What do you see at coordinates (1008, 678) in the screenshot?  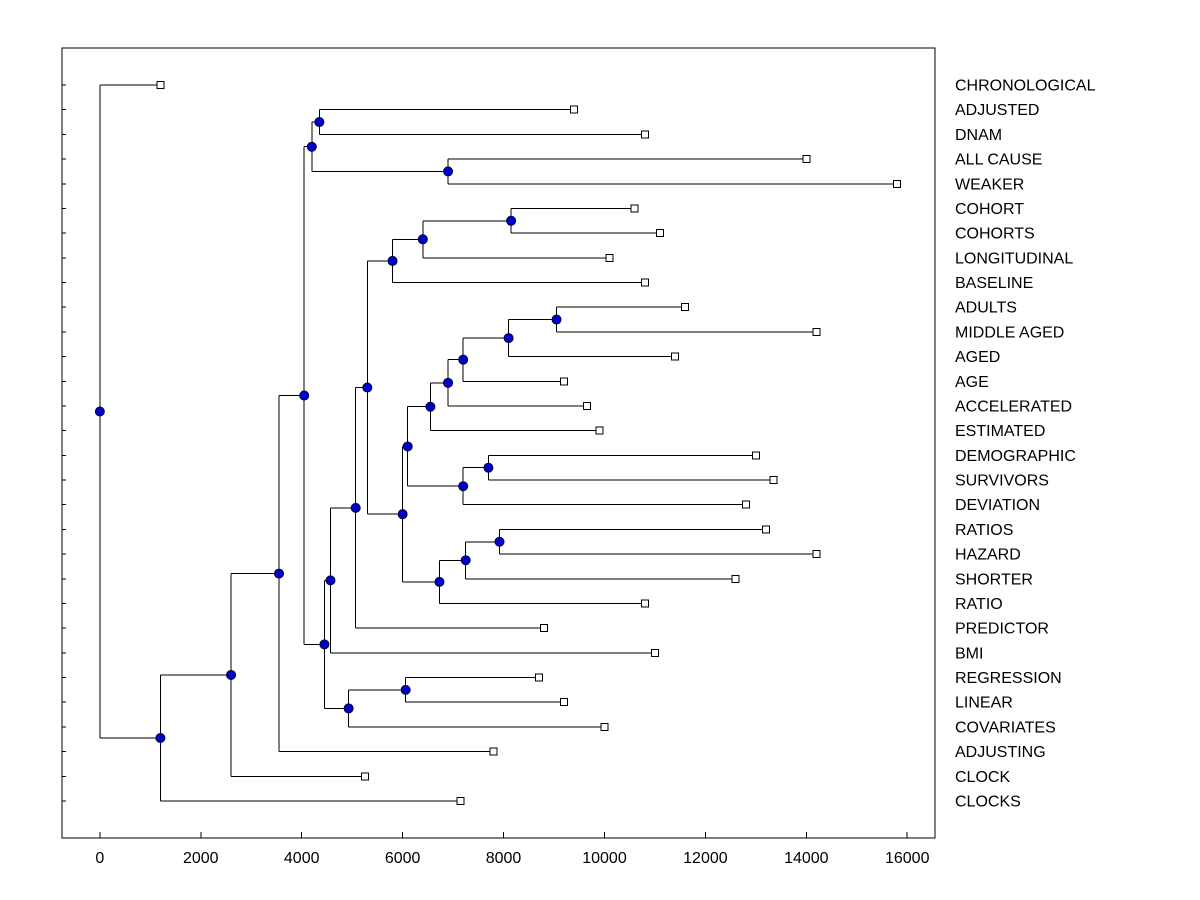 I see `leaf-label: REGRESSION` at bounding box center [1008, 678].